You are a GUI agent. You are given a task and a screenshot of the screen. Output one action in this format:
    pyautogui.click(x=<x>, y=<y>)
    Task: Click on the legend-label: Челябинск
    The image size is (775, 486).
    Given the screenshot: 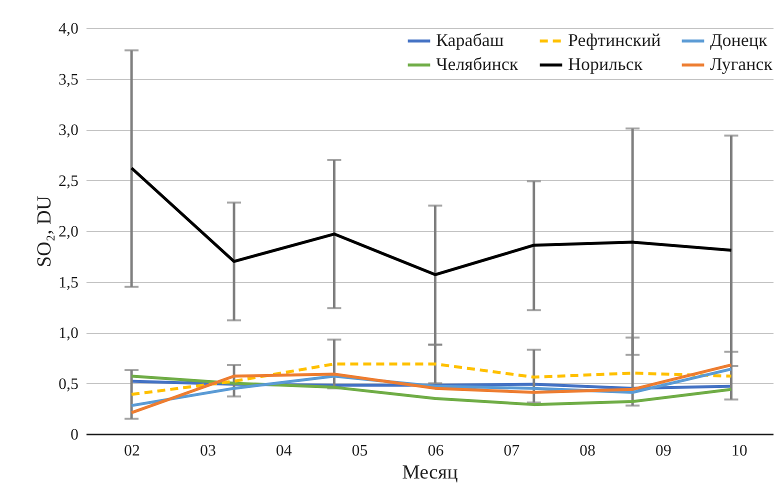 What is the action you would take?
    pyautogui.click(x=477, y=64)
    